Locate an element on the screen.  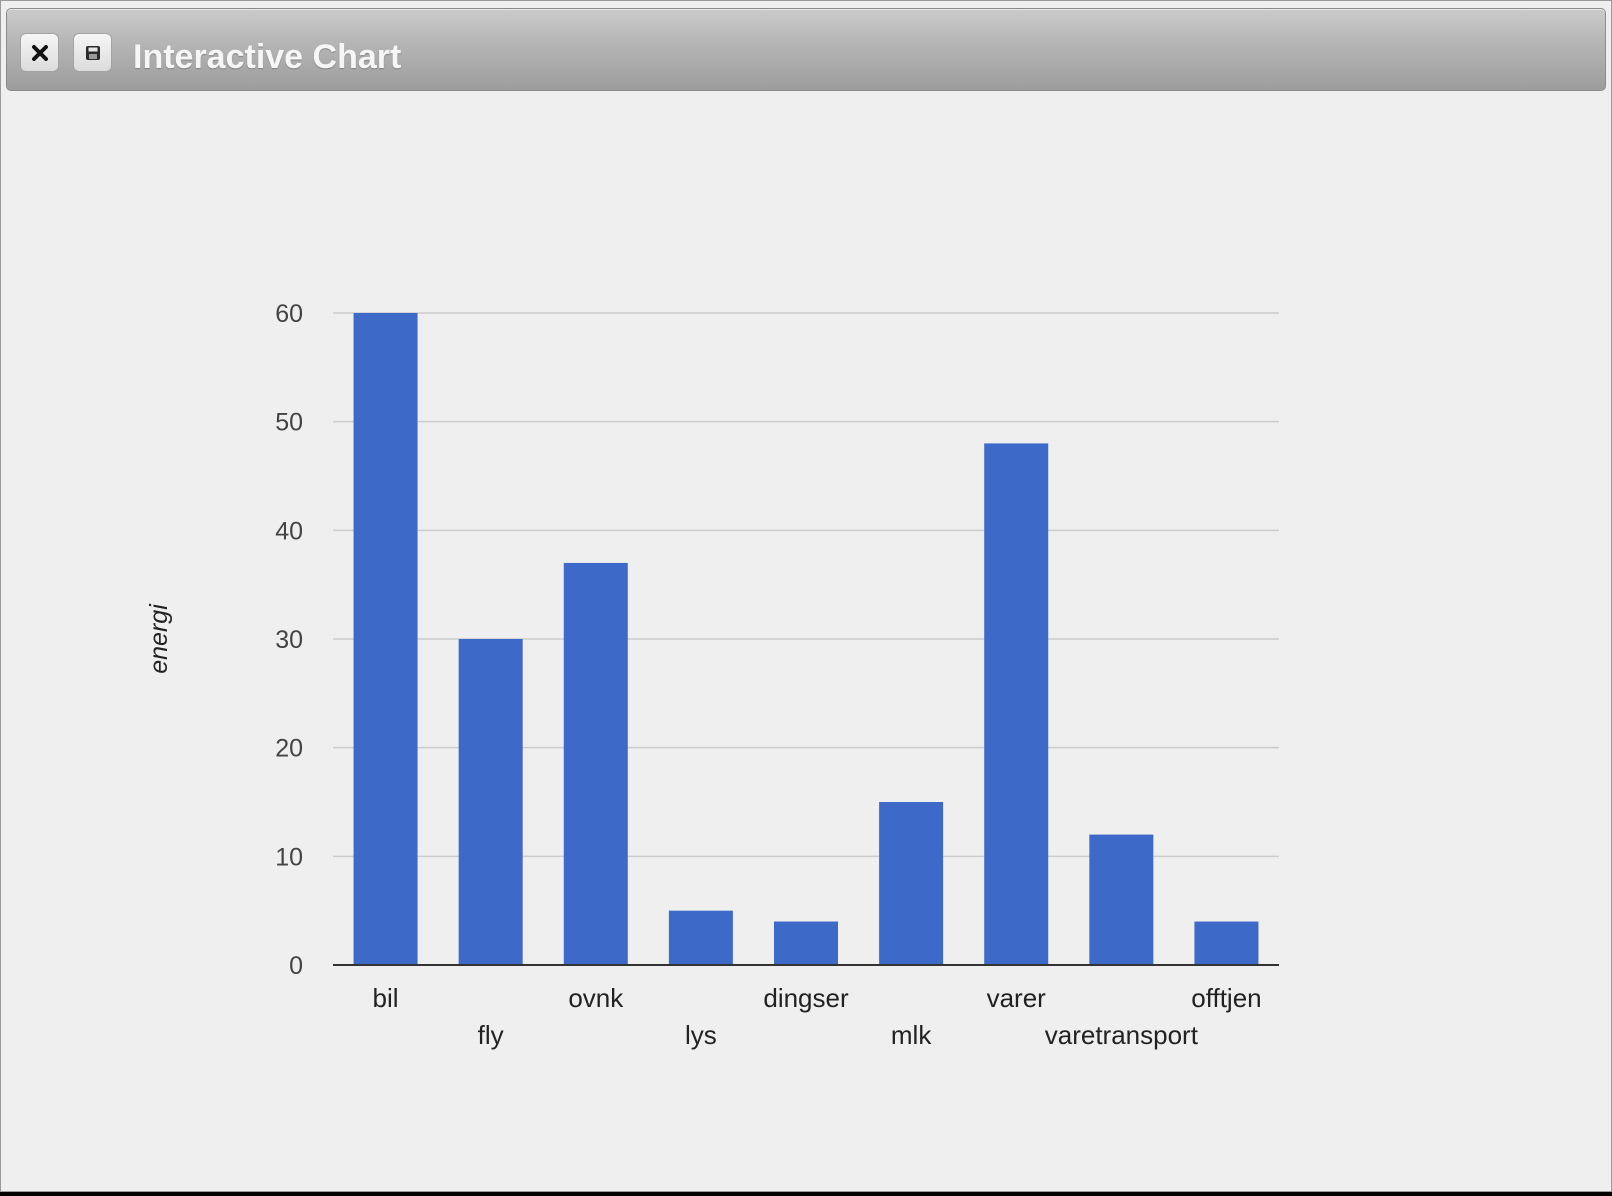
title-bar: Interactive Chart is located at coordinates (806, 49).